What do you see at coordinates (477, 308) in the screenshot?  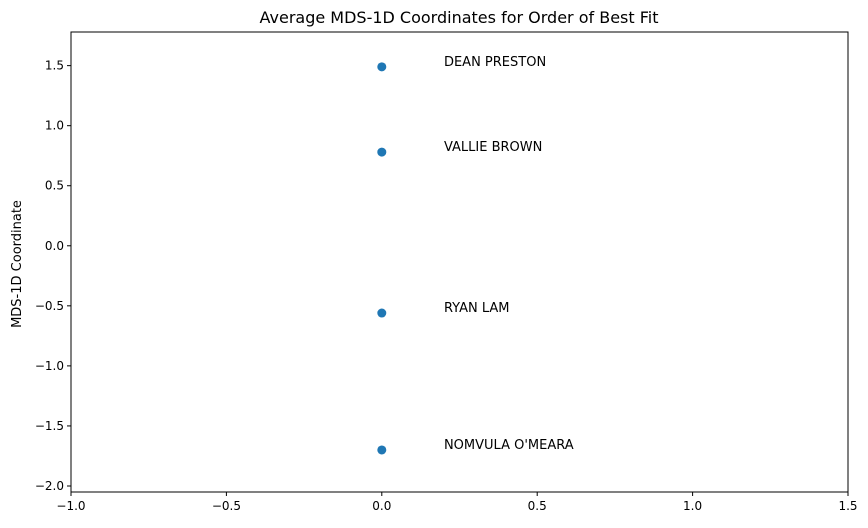 I see `point-label: RYAN LAM` at bounding box center [477, 308].